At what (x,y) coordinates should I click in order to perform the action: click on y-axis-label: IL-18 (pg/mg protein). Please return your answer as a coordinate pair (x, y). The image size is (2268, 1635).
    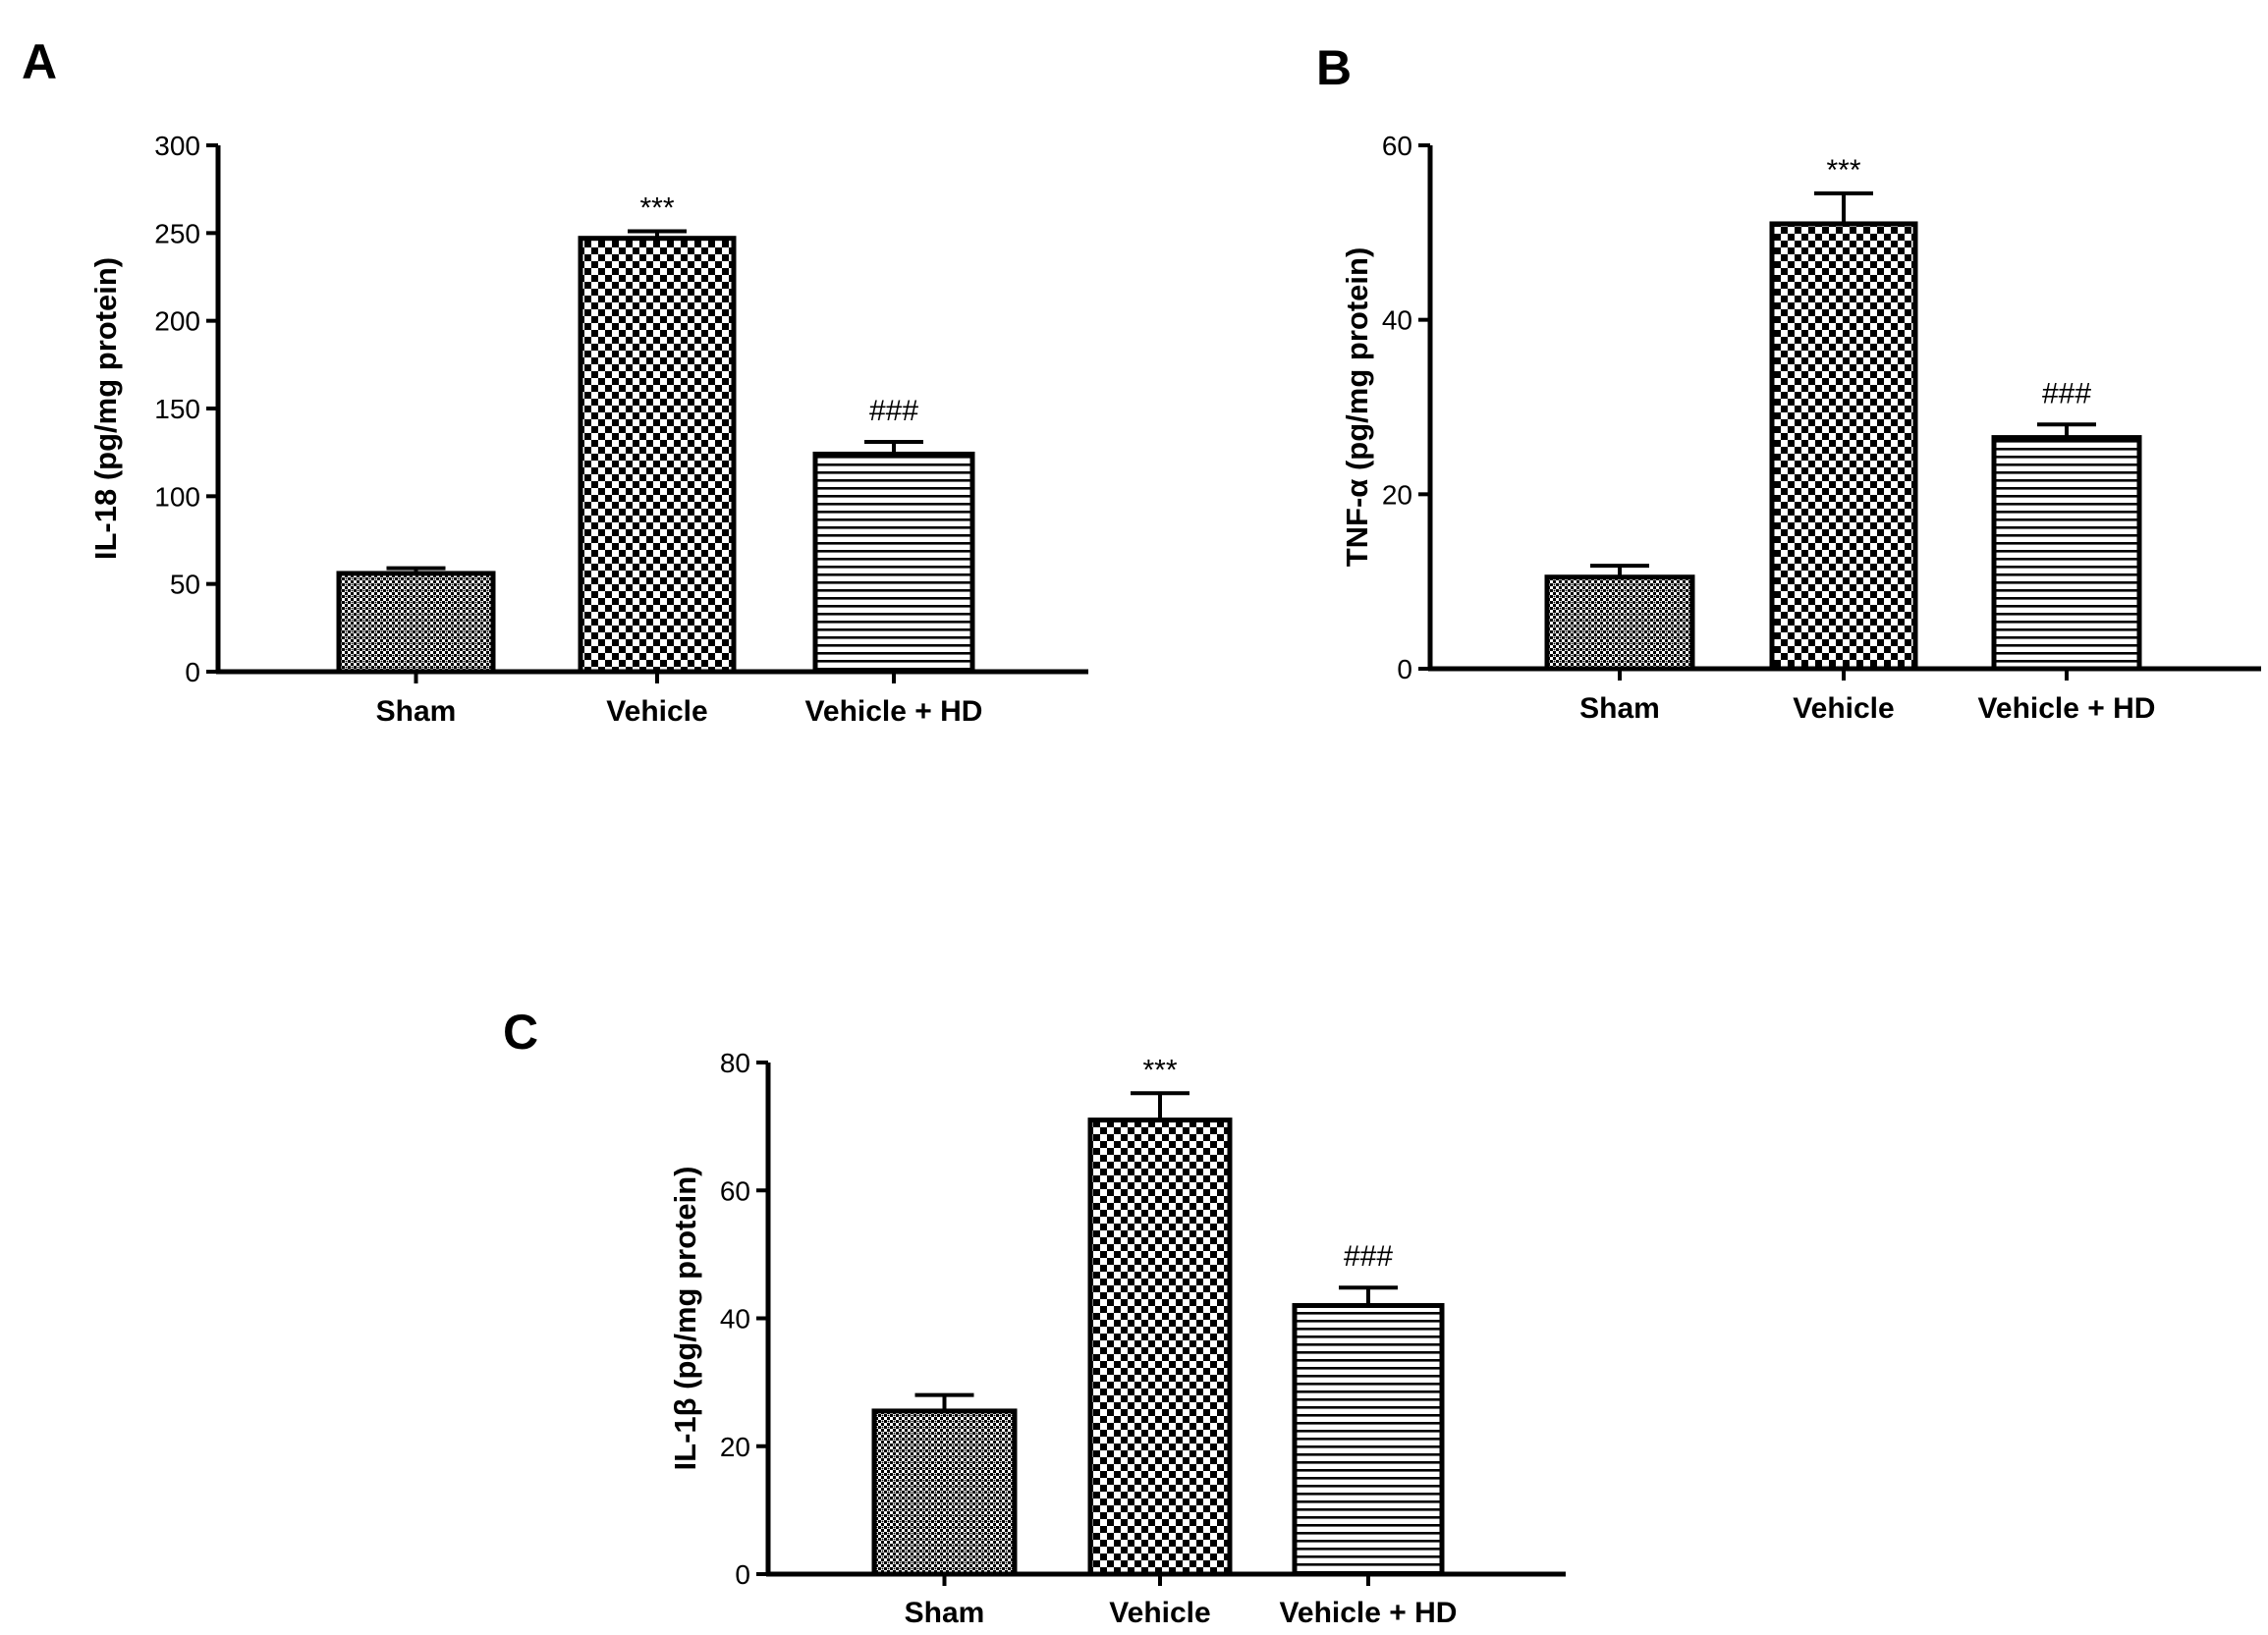
    Looking at the image, I should click on (105, 408).